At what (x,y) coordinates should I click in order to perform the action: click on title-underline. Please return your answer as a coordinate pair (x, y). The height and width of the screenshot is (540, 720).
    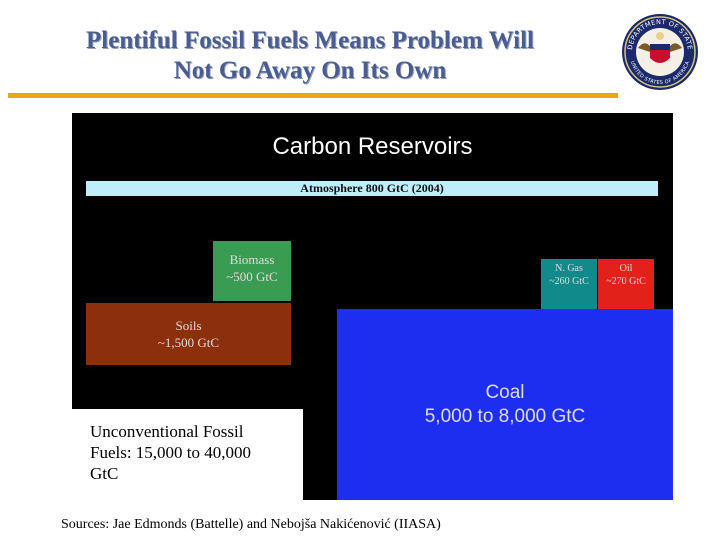
    Looking at the image, I should click on (313, 95).